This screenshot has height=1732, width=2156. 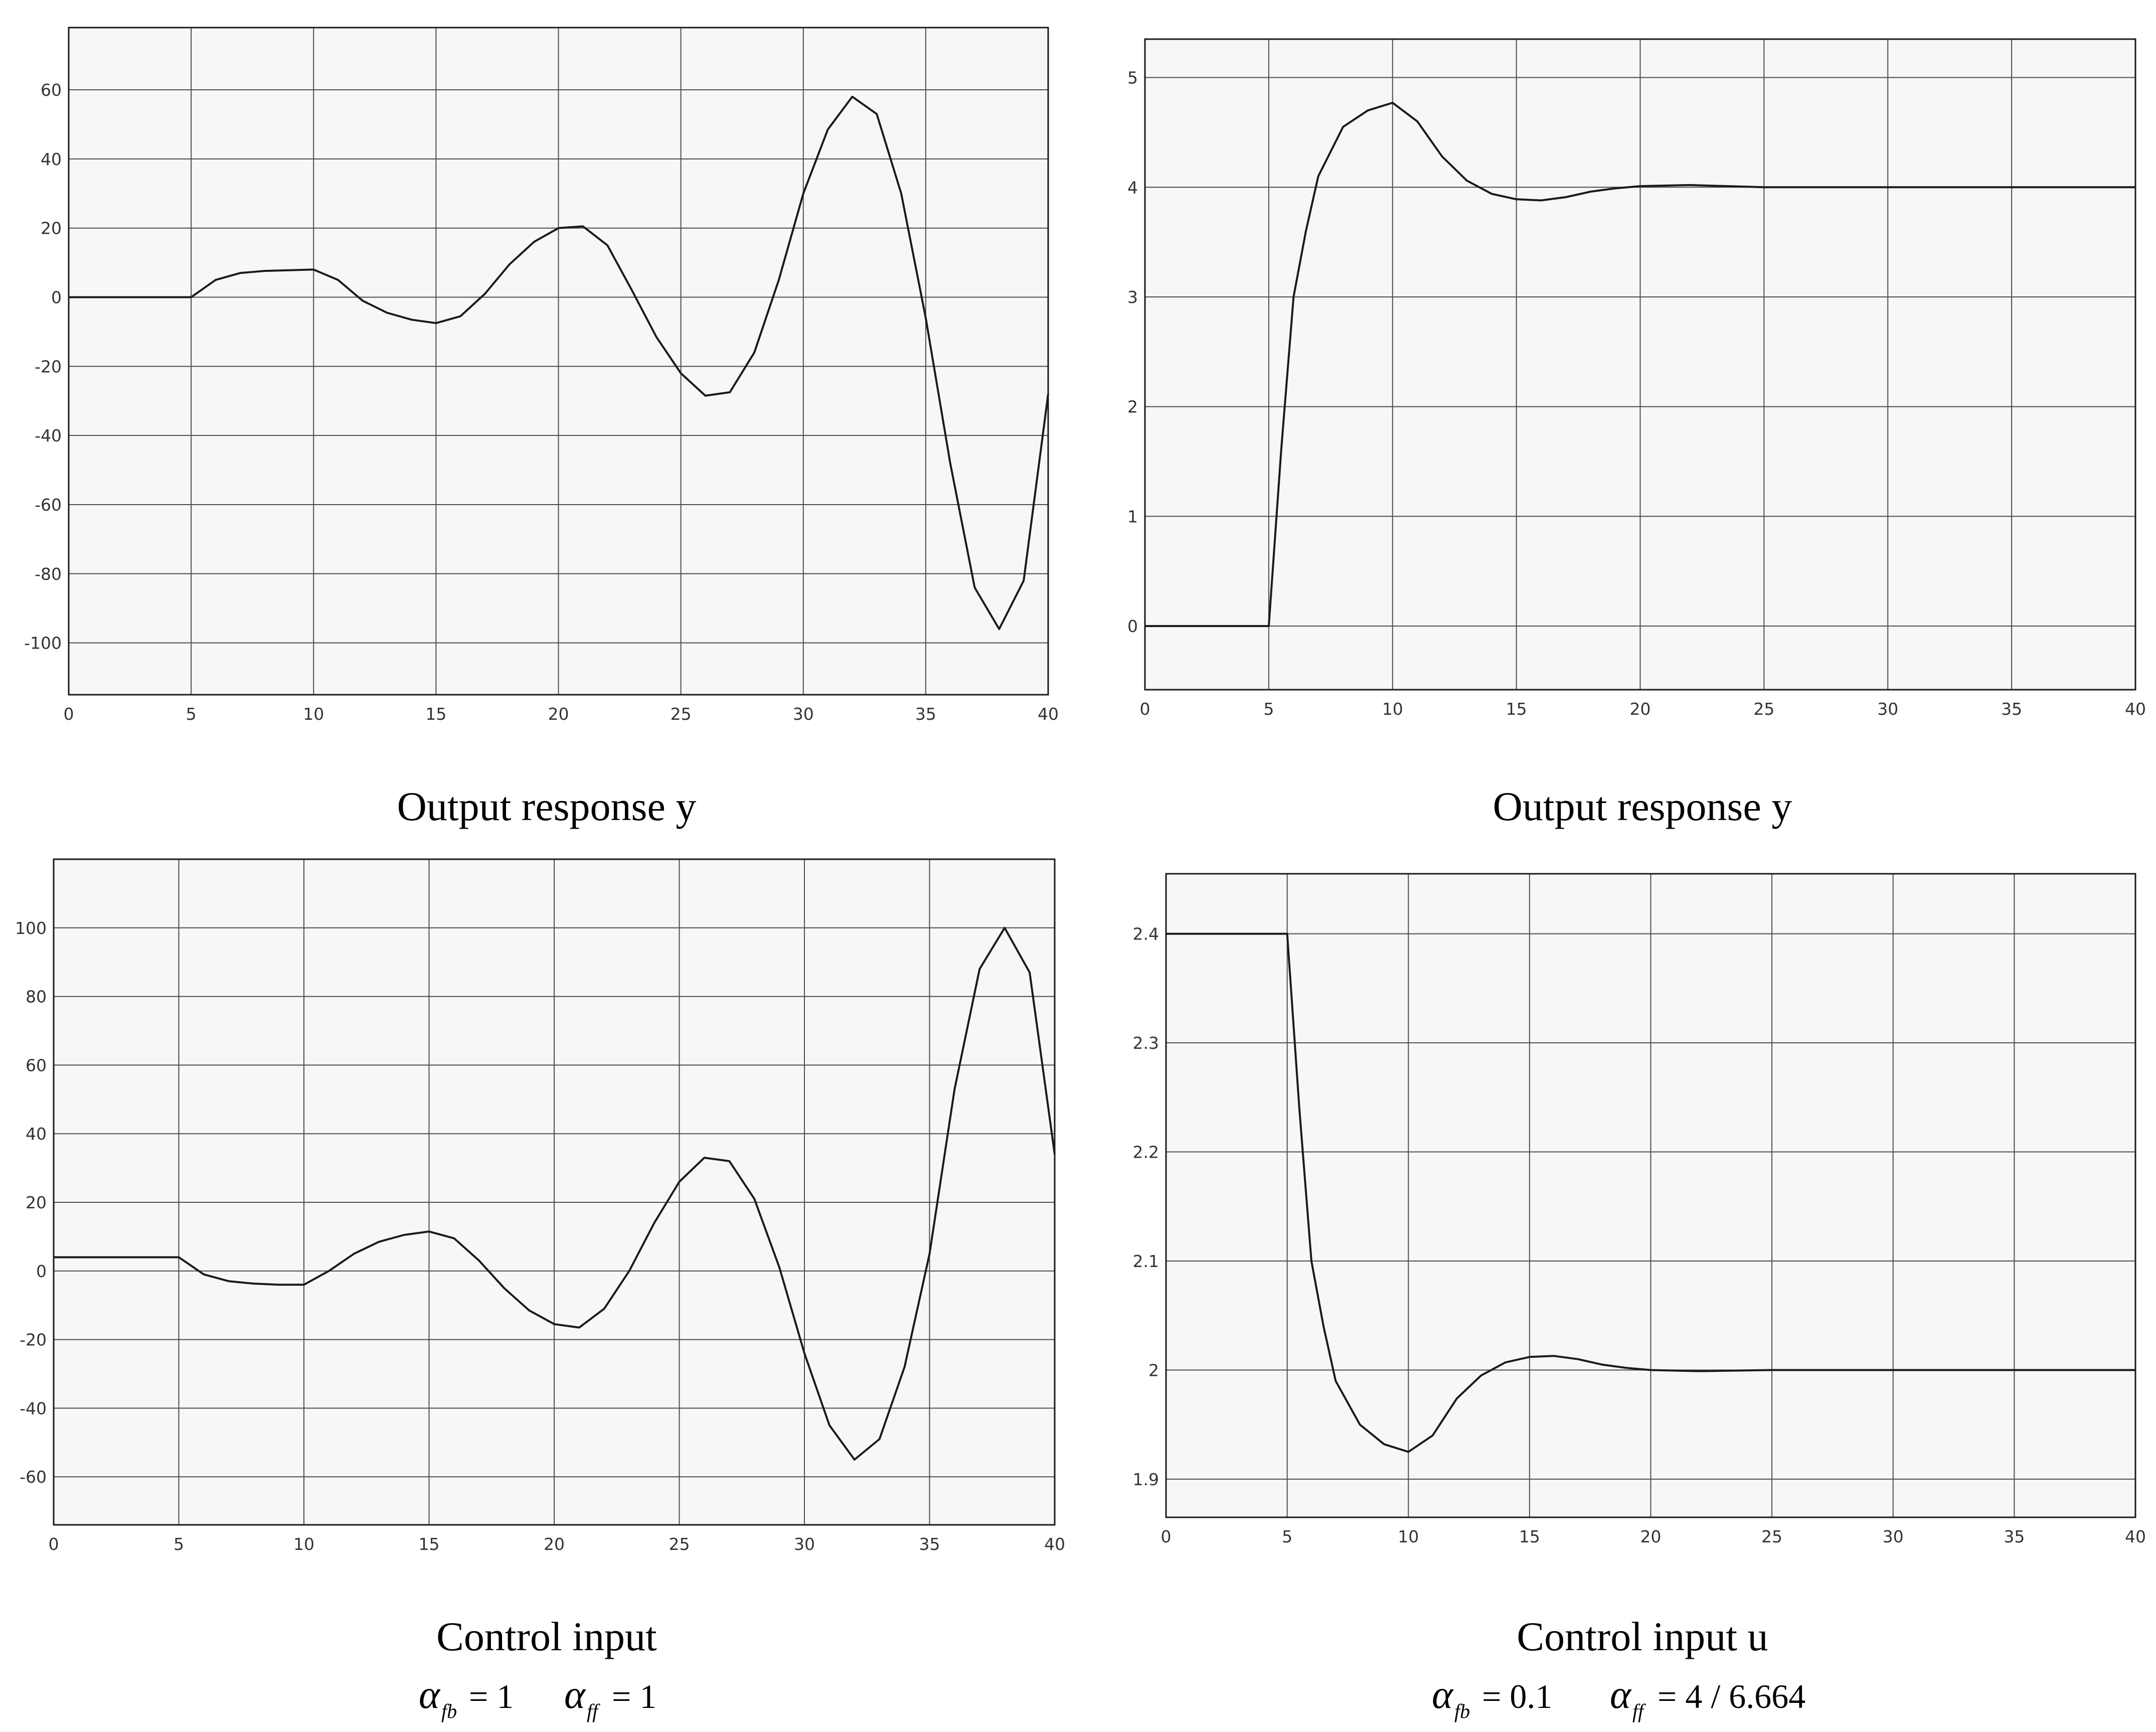 I want to click on y-tick-label: 3, so click(x=1132, y=297).